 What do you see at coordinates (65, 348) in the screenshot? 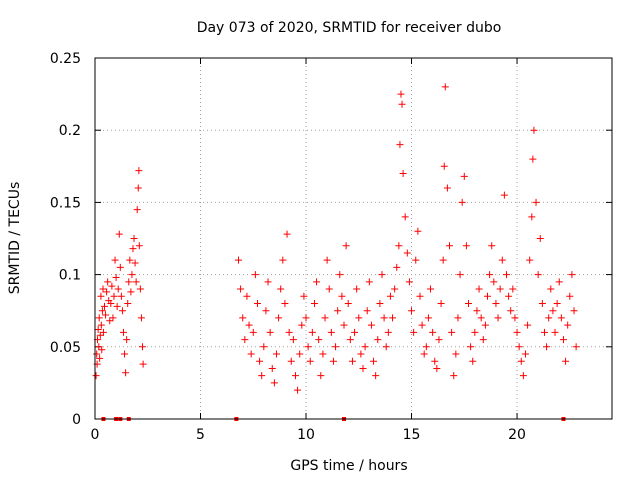
I see `y-tick-label: 0.05` at bounding box center [65, 348].